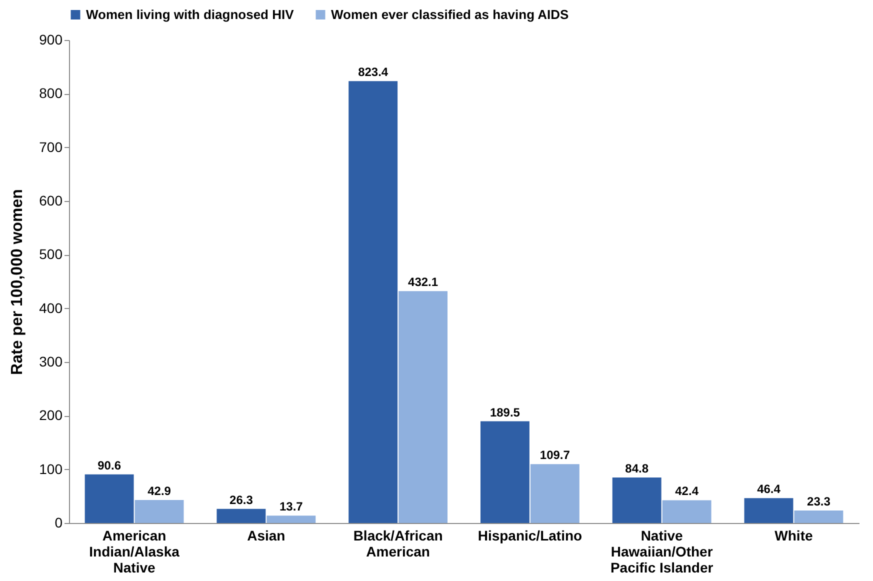  What do you see at coordinates (373, 72) in the screenshot?
I see `data-label: 823.4` at bounding box center [373, 72].